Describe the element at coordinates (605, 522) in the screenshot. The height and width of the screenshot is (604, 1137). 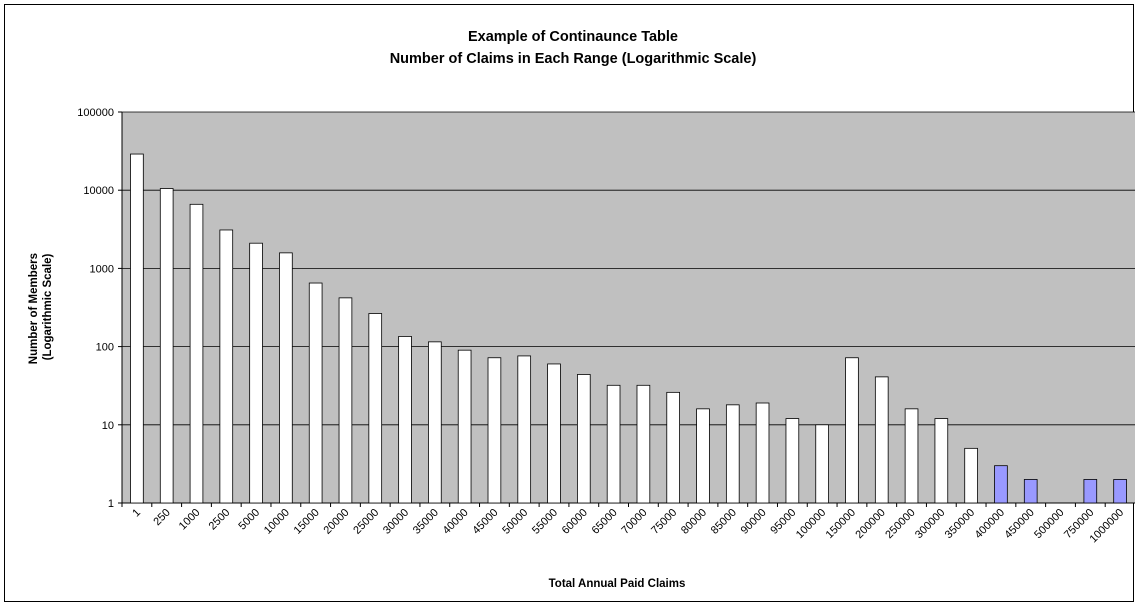
I see `x-tick-label-65000: 65000` at that location.